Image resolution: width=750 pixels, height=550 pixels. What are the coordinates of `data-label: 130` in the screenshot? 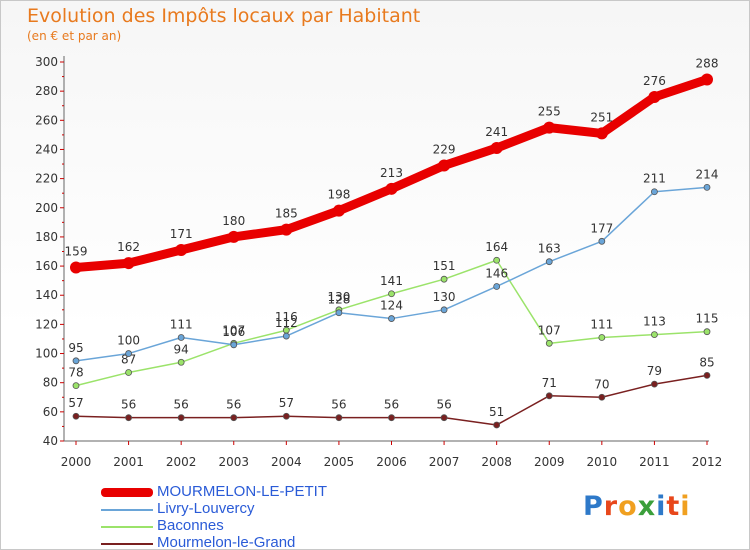 It's located at (338, 297).